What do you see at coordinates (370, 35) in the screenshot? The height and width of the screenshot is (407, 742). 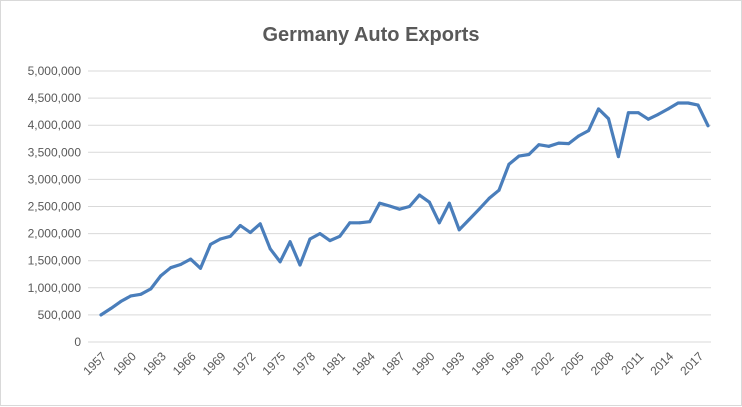 I see `chart-title: Germany Auto Exports` at bounding box center [370, 35].